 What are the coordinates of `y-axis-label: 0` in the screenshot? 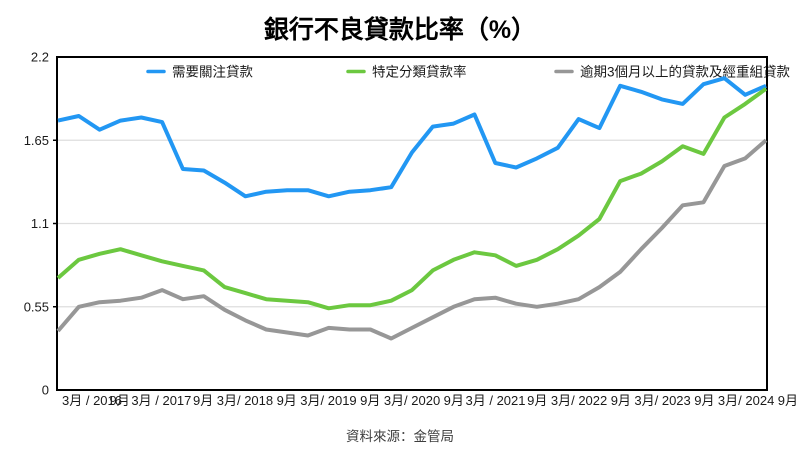 It's located at (45, 390).